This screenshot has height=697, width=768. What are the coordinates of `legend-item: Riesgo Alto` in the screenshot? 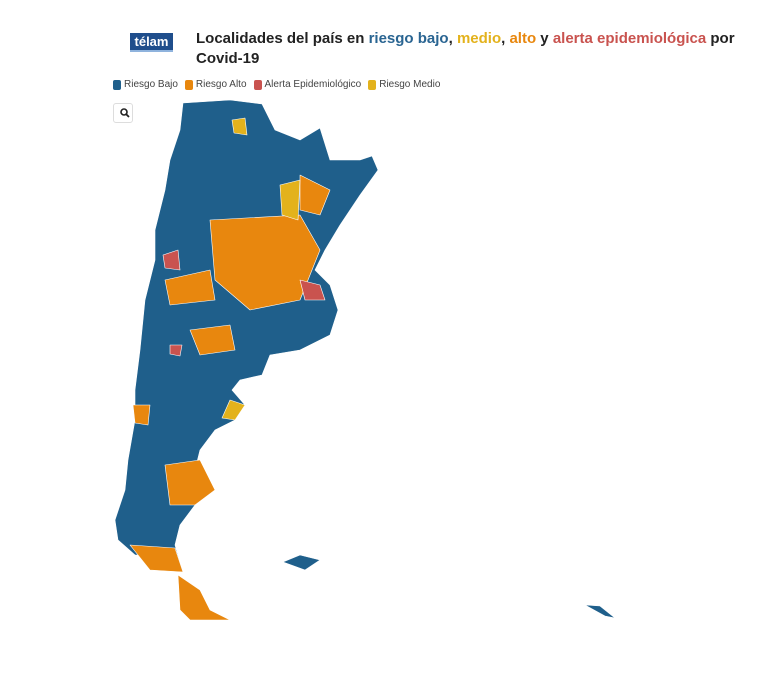 It's located at (215, 84).